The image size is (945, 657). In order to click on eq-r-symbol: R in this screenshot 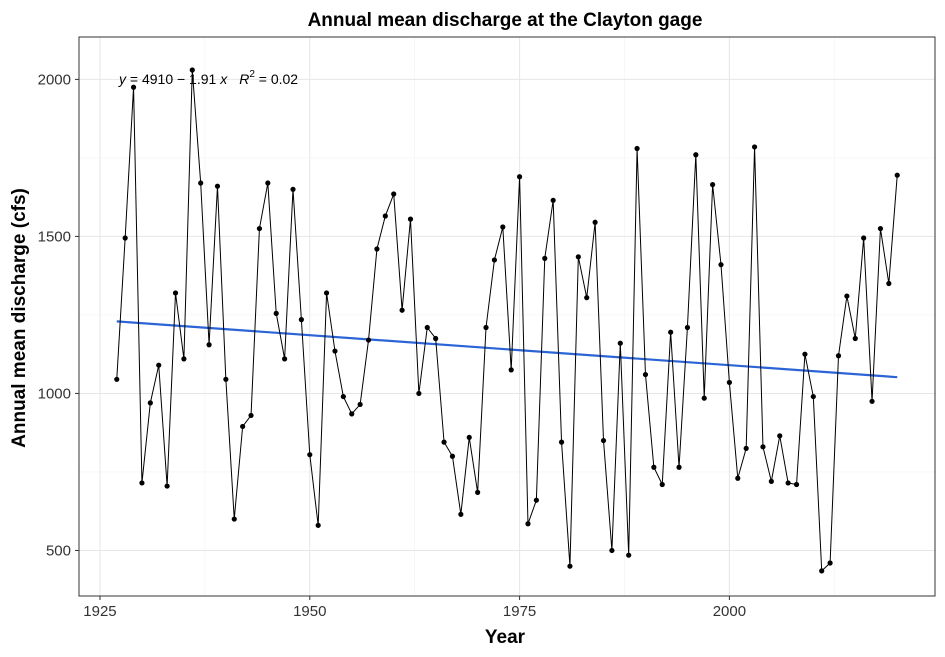, I will do `click(244, 79)`.